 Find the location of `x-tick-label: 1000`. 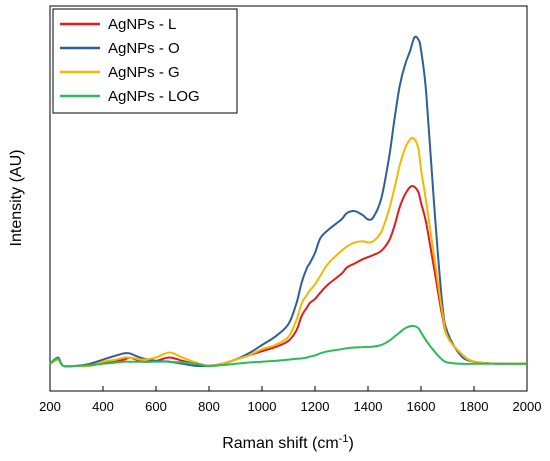

x-tick-label: 1000 is located at coordinates (262, 406).